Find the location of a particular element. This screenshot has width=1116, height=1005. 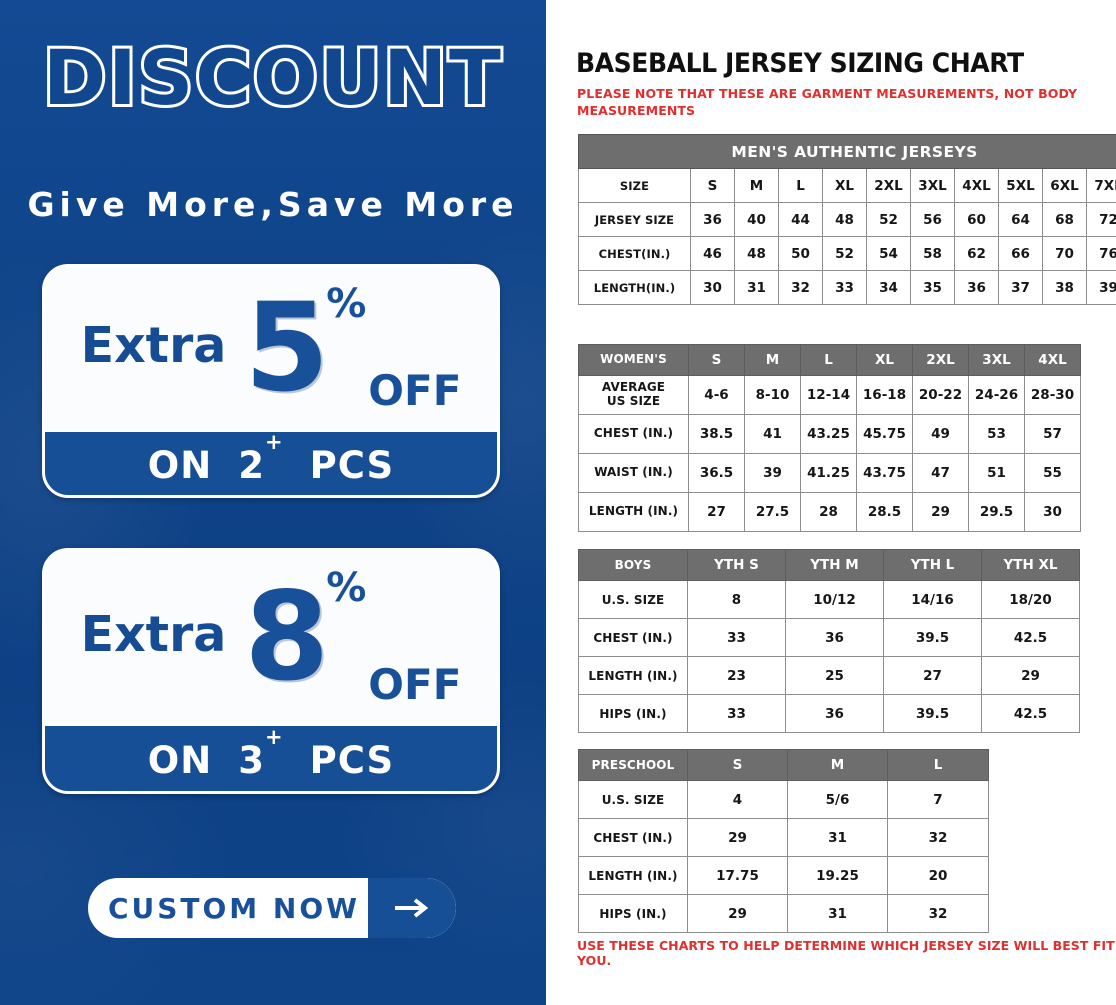

column-header: 6XL is located at coordinates (1064, 185).